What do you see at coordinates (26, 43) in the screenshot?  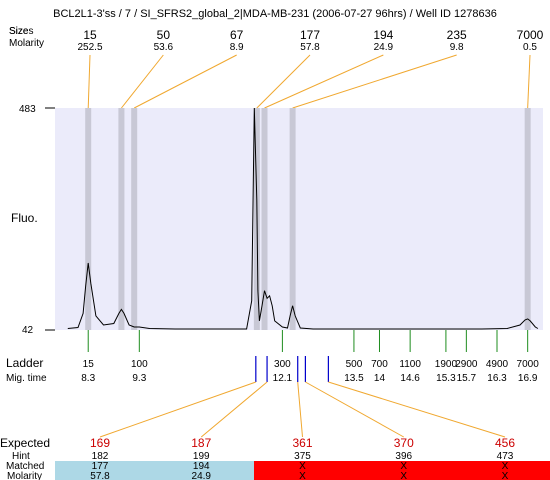 I see `molarity-label: Molarity` at bounding box center [26, 43].